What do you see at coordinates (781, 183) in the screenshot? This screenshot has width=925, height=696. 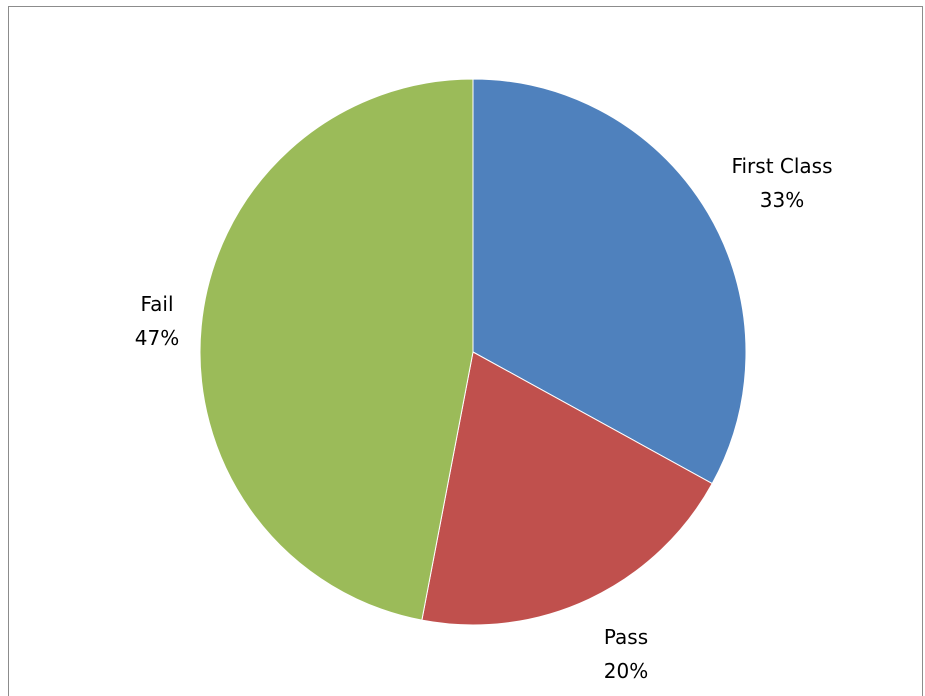 I see `slice-label-first-class: First Class 33%` at bounding box center [781, 183].